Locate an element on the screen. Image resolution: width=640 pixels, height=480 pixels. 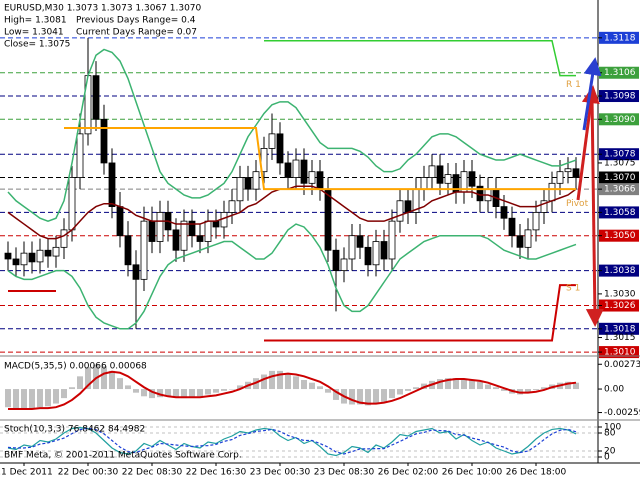
y-tick-label: 1.3050 is located at coordinates (620, 236).